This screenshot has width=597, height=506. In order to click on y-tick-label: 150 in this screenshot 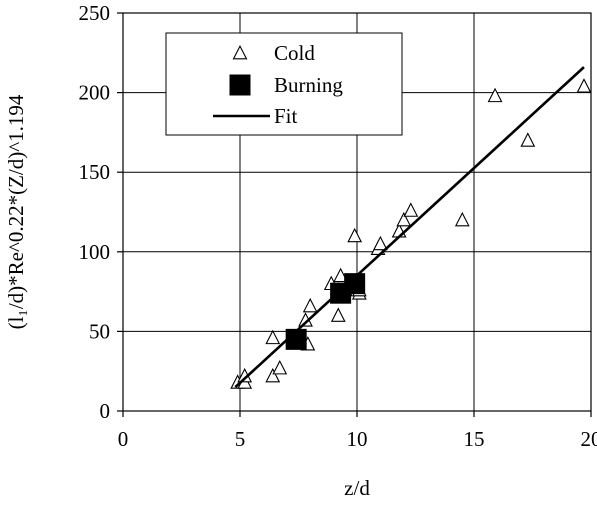, I will do `click(95, 172)`.